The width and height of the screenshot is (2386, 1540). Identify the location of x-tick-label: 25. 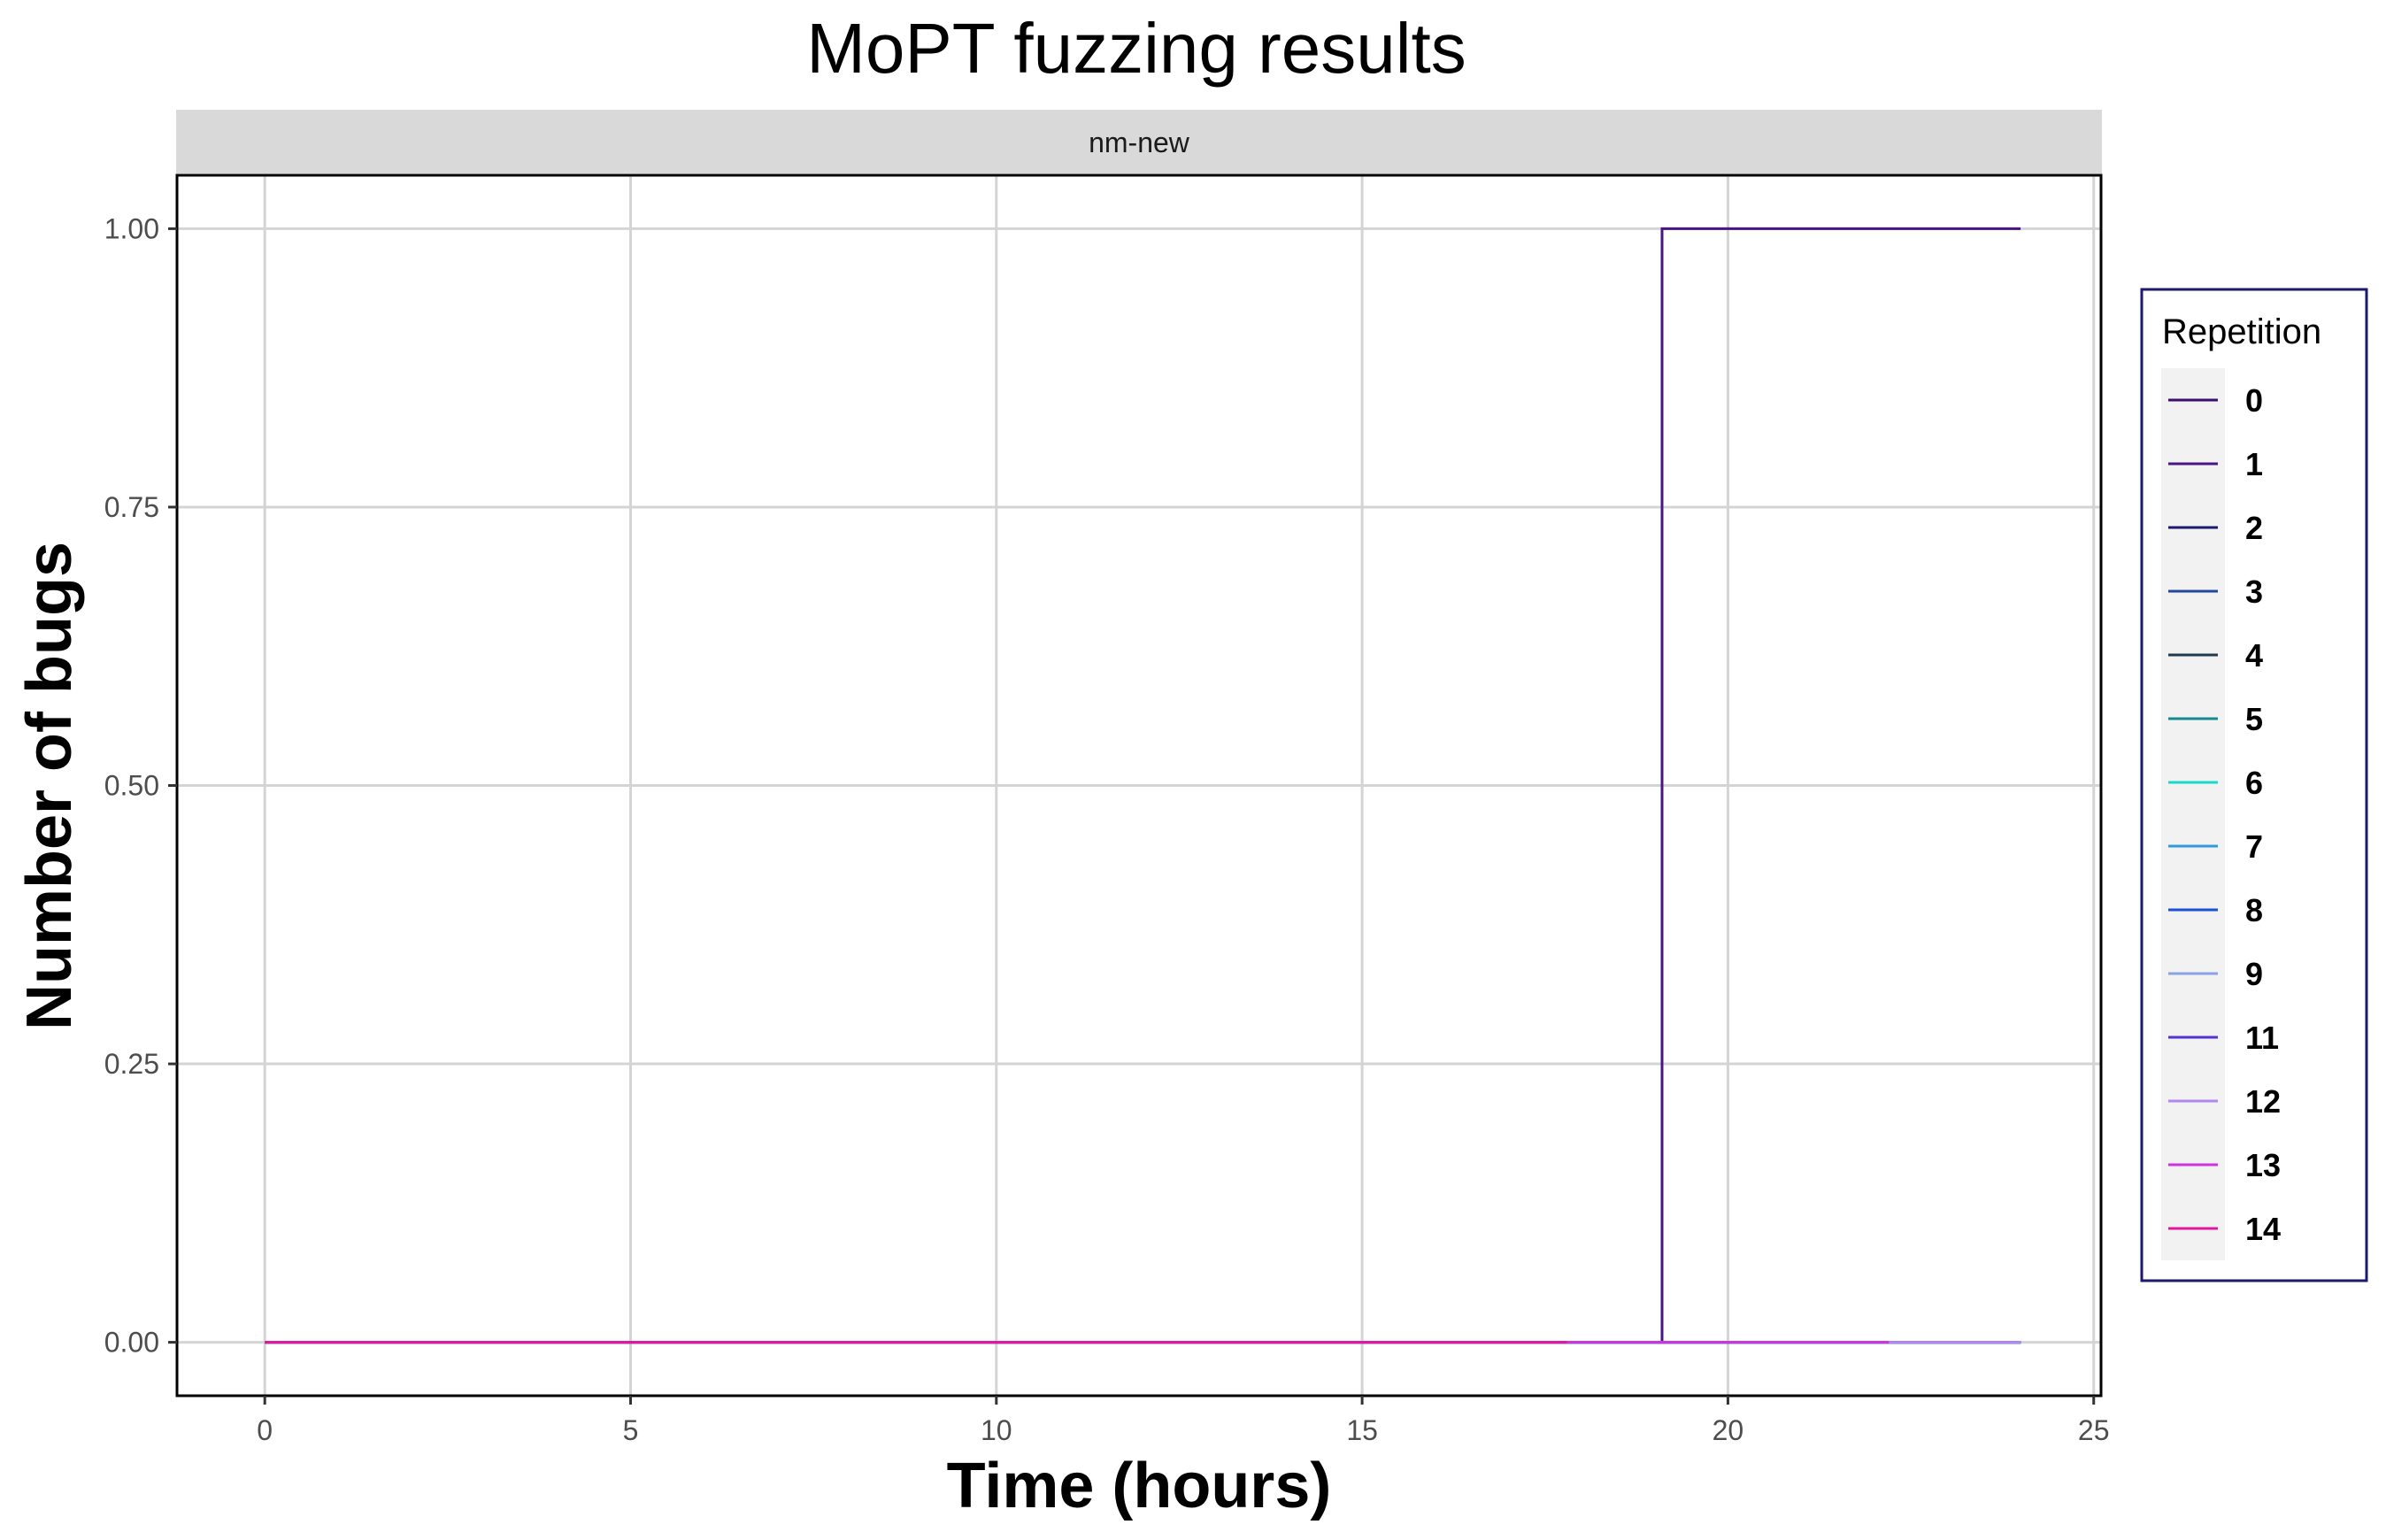
(2094, 1430).